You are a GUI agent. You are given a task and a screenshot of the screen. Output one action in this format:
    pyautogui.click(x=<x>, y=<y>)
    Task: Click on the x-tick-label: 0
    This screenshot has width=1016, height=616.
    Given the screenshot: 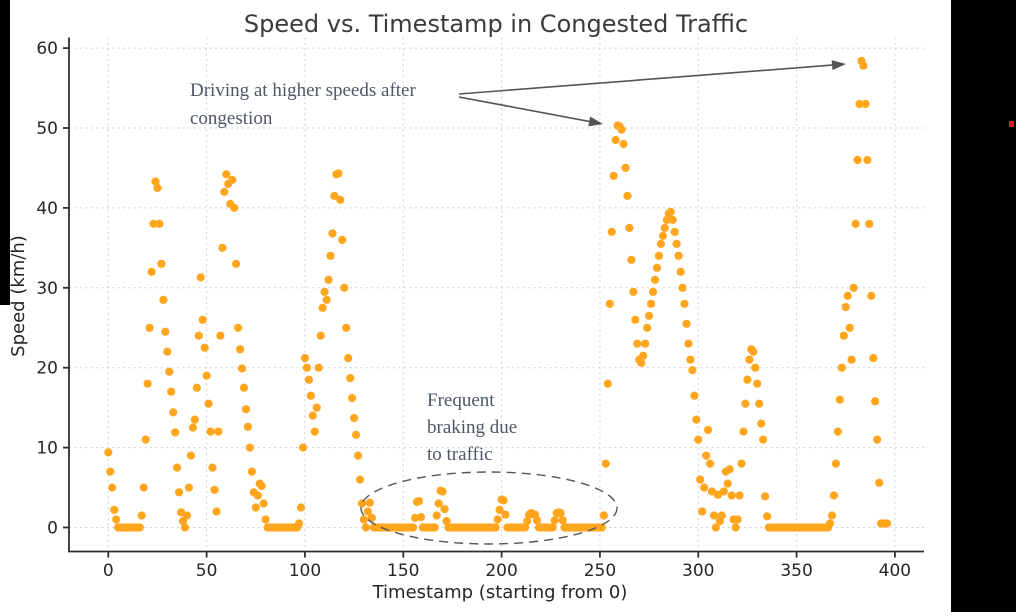 What is the action you would take?
    pyautogui.click(x=108, y=571)
    